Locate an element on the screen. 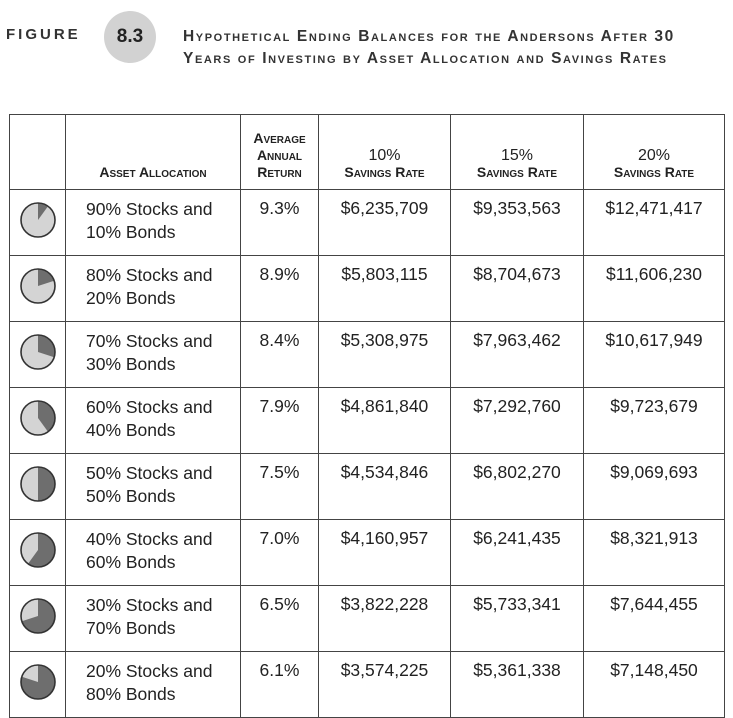 The height and width of the screenshot is (718, 733). allocation-cell: 50% Stocks and 50% Bonds is located at coordinates (153, 486).